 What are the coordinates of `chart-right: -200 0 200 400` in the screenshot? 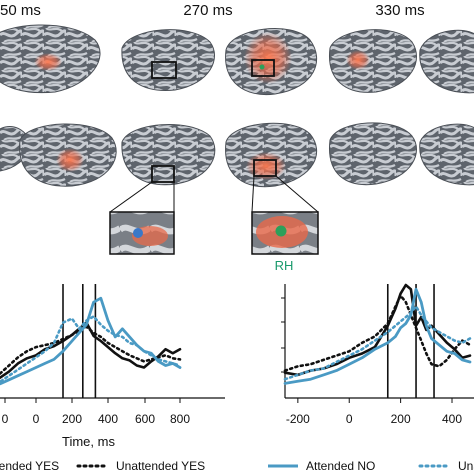 It's located at (377, 354).